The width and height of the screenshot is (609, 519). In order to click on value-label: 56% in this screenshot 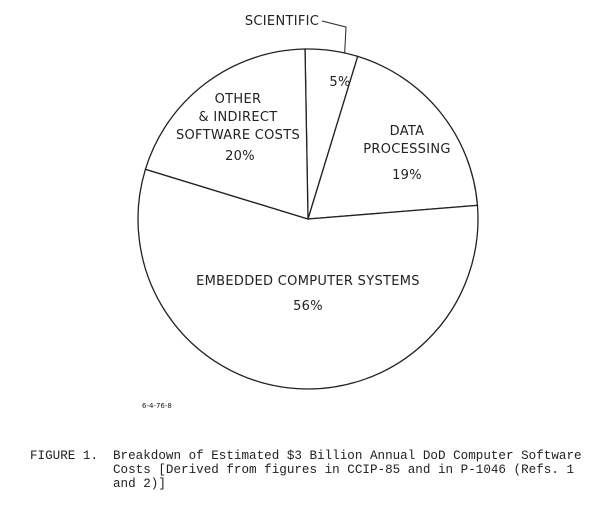, I will do `click(308, 306)`.